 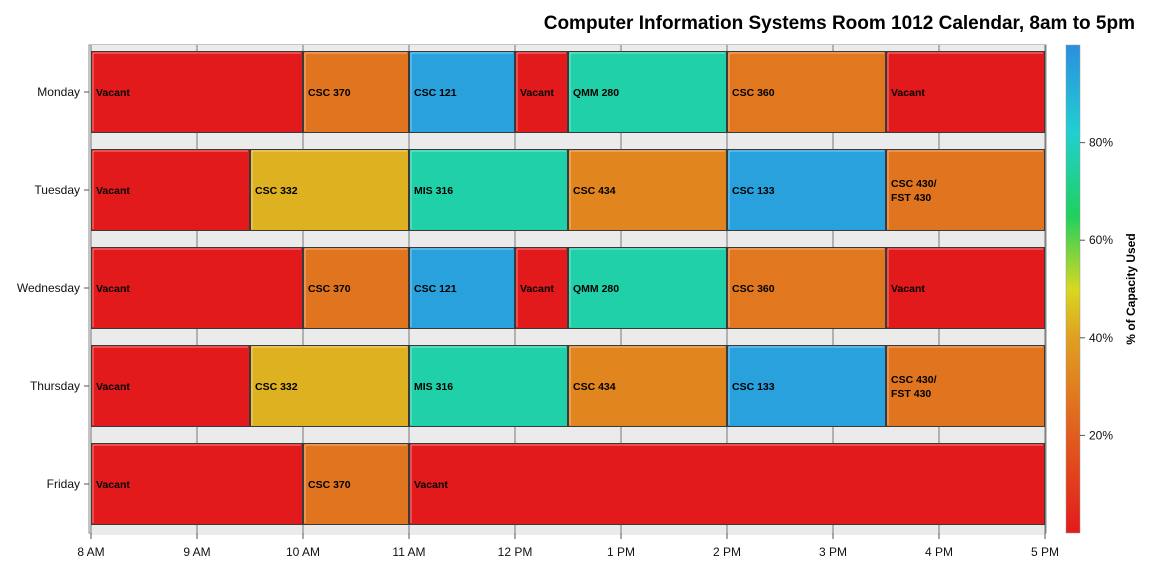 What do you see at coordinates (939, 552) in the screenshot?
I see `x-tick-label: 4 PM` at bounding box center [939, 552].